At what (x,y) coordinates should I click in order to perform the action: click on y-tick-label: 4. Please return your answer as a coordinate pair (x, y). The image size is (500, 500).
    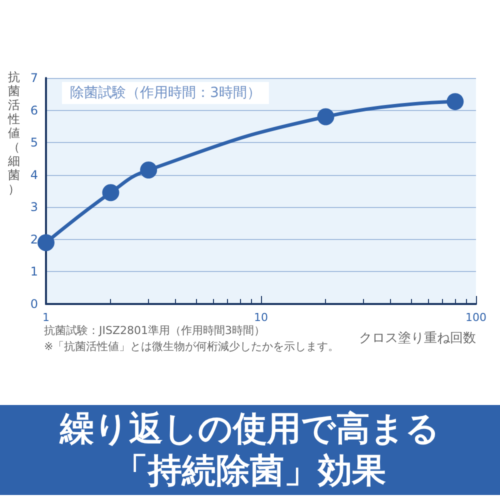
    Looking at the image, I should click on (34, 175).